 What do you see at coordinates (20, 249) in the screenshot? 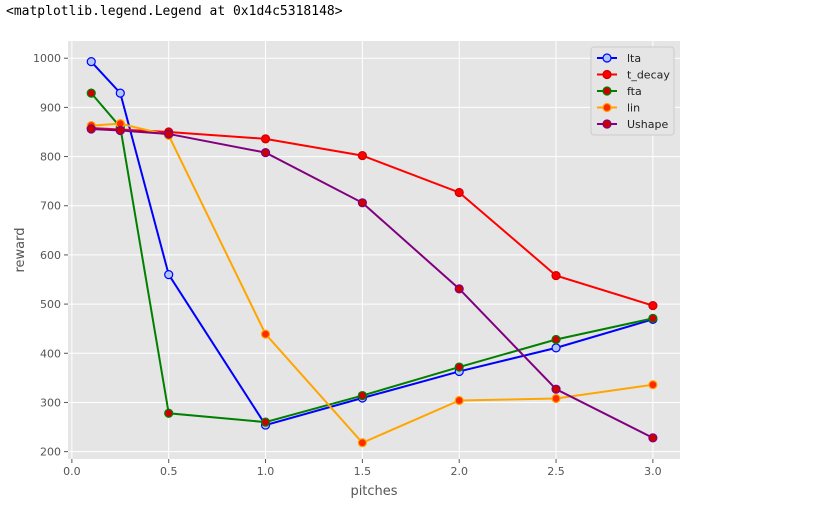
I see `y-axis-label: reward` at bounding box center [20, 249].